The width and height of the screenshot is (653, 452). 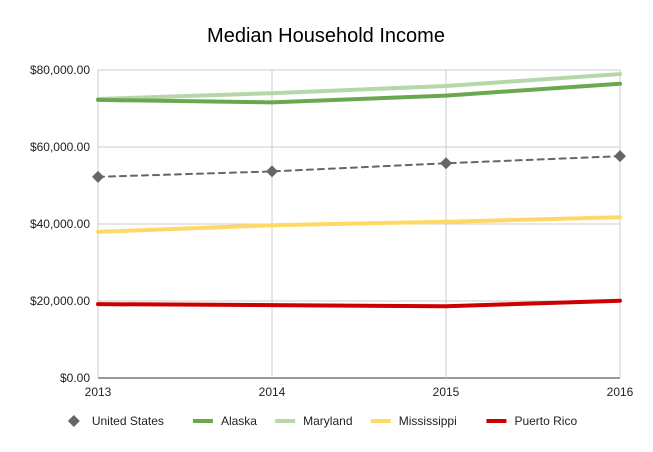 I want to click on legend-item: United States, so click(x=115, y=421).